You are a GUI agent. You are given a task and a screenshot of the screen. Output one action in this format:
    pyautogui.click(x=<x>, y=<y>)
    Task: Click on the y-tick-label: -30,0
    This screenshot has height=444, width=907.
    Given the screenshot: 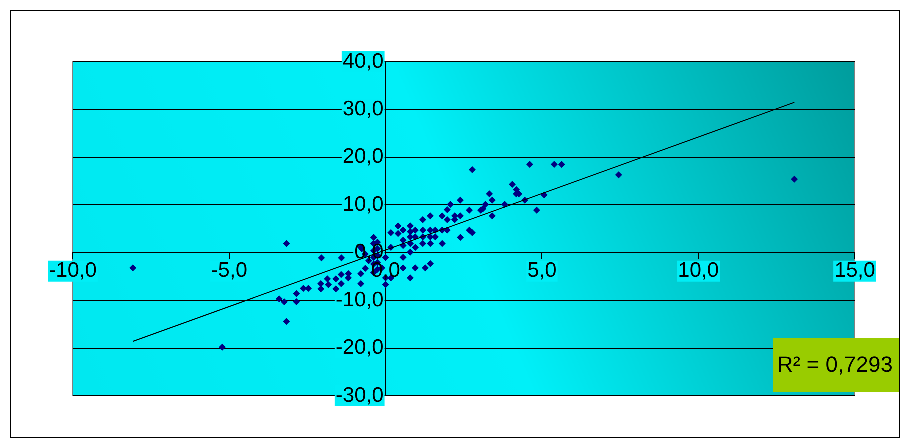 What is the action you would take?
    pyautogui.click(x=360, y=395)
    